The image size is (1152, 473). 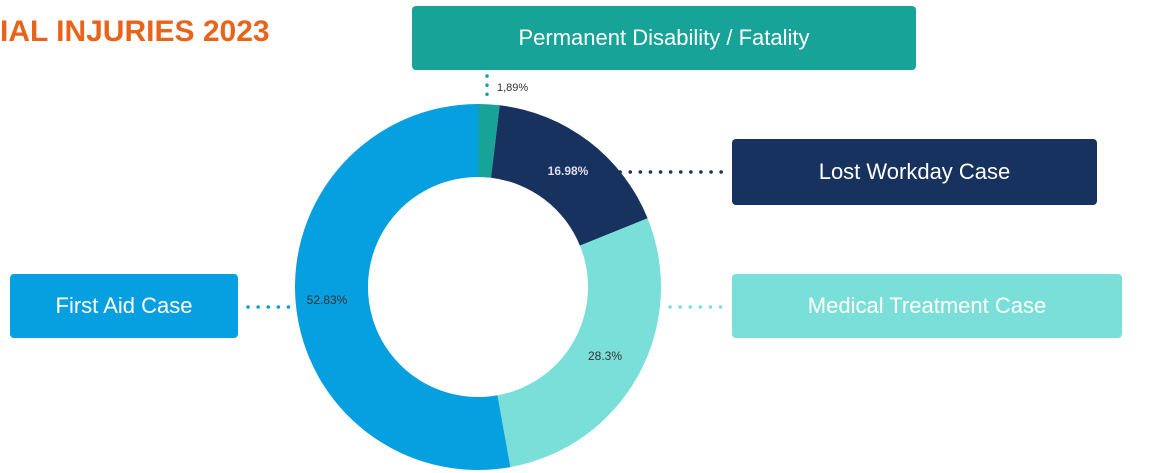 What do you see at coordinates (135, 31) in the screenshot?
I see `chart-title: IAL INJURIES 2023` at bounding box center [135, 31].